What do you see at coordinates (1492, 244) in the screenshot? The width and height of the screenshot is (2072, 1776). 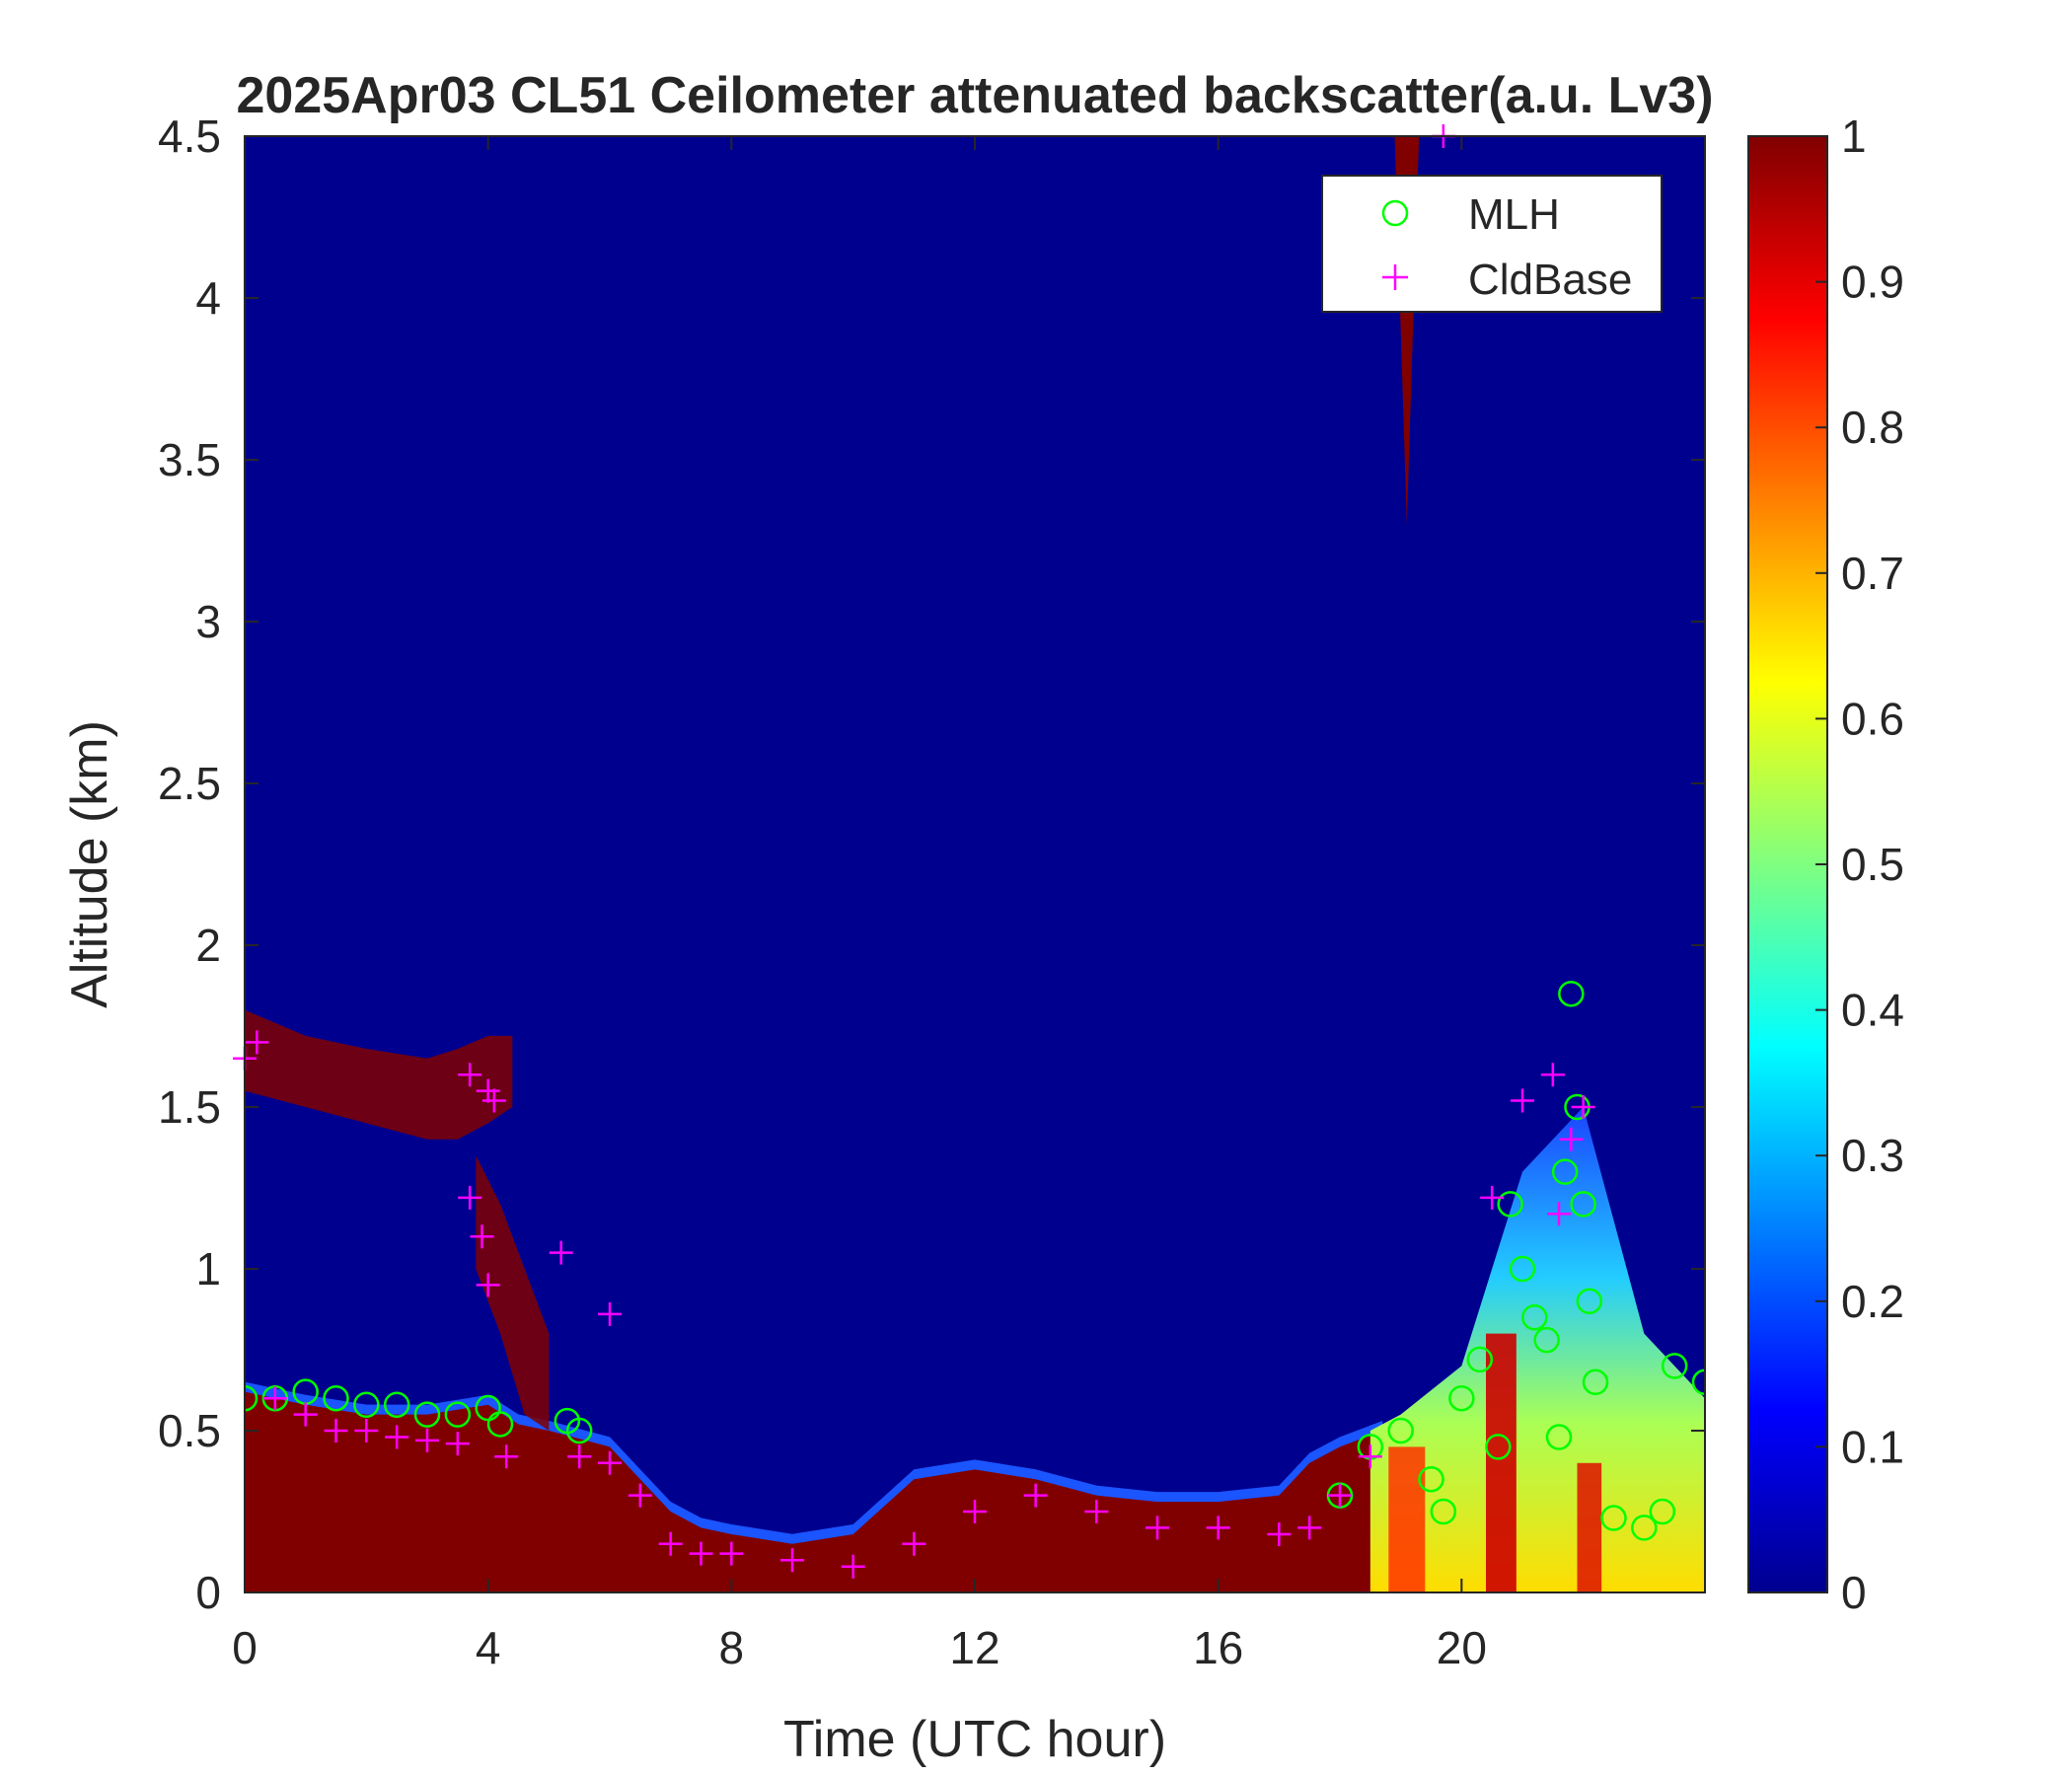 I see `legend: MLH CldBase` at bounding box center [1492, 244].